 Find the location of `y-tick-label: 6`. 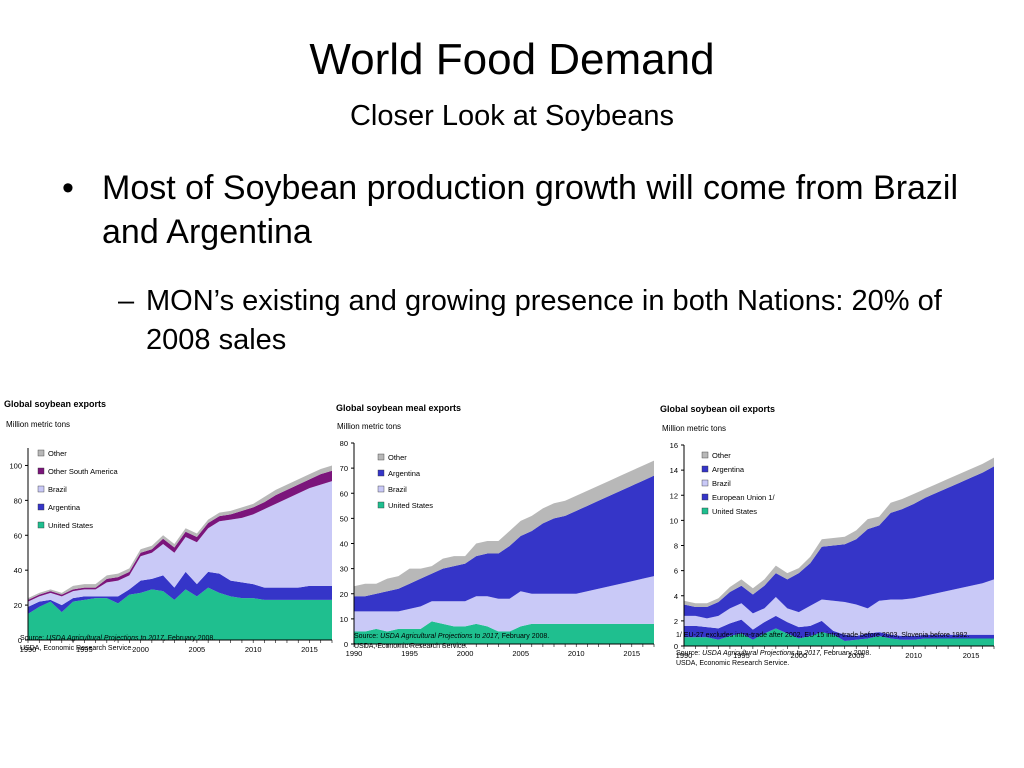

y-tick-label: 6 is located at coordinates (676, 571).